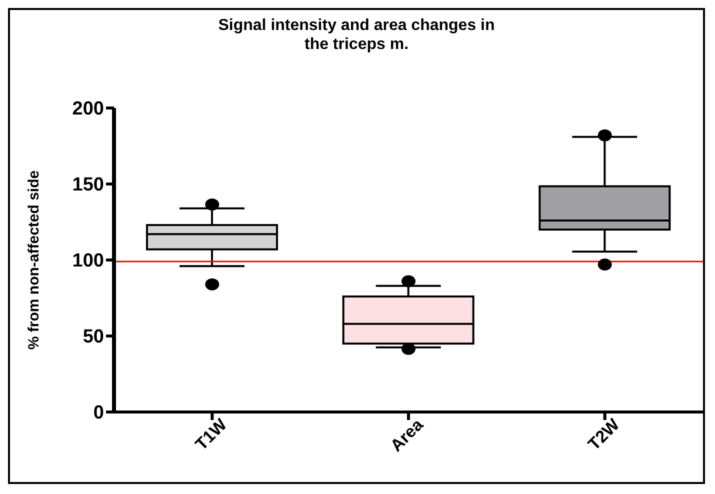  What do you see at coordinates (88, 109) in the screenshot?
I see `y-tick-label: 200` at bounding box center [88, 109].